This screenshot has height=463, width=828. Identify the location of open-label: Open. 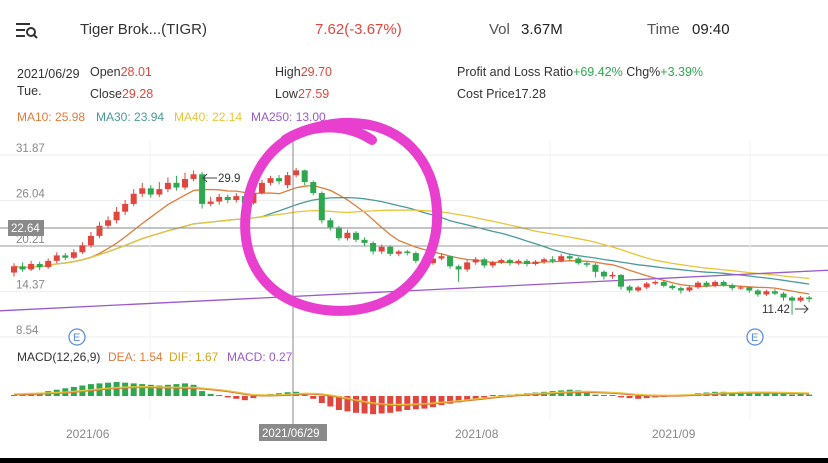
(105, 72).